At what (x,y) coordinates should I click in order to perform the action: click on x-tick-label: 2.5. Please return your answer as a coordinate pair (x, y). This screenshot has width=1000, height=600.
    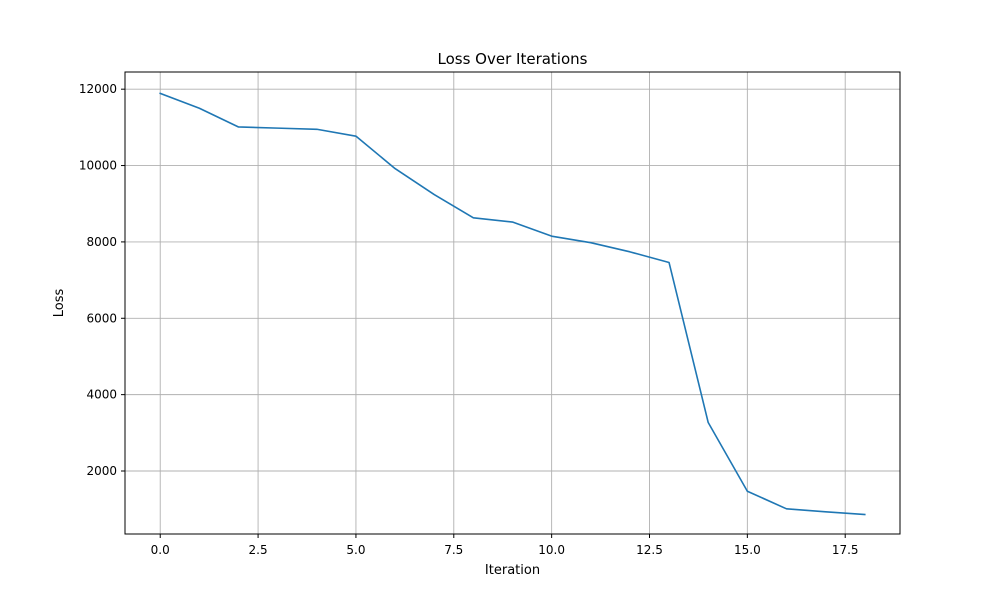
    Looking at the image, I should click on (258, 550).